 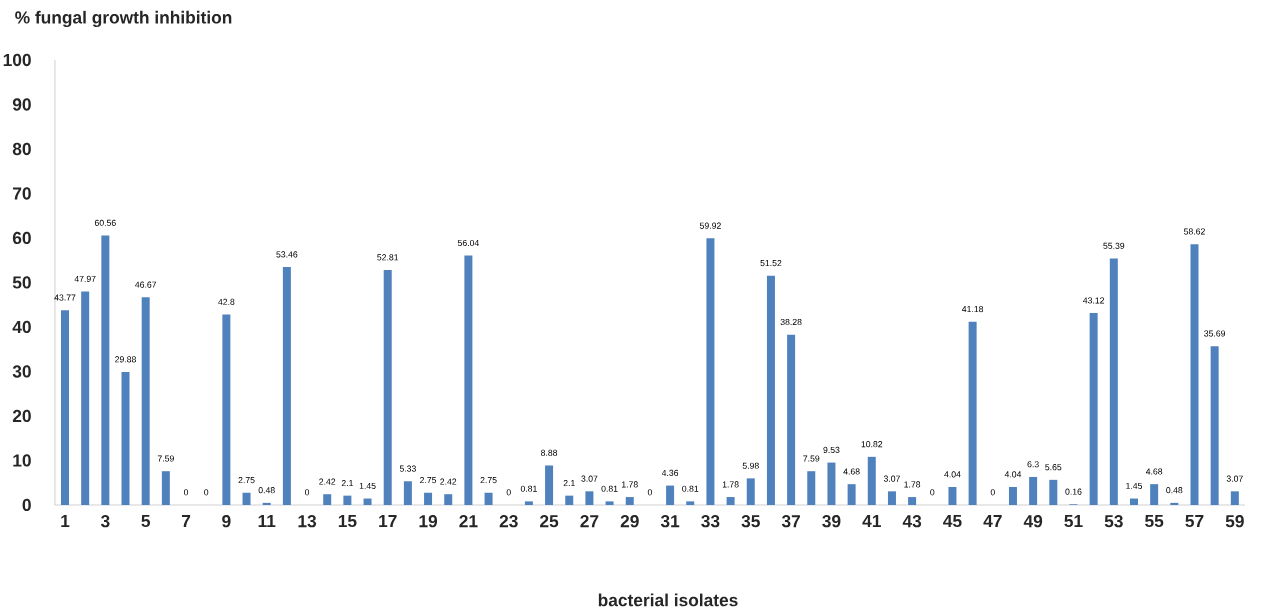 I want to click on data-label: 6.3, so click(x=1033, y=464).